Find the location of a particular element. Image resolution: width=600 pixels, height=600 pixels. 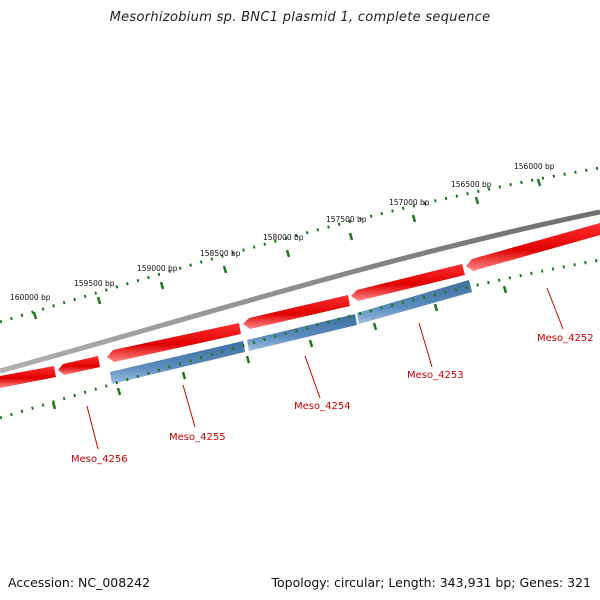

scale-label: 159000 bp is located at coordinates (157, 268).